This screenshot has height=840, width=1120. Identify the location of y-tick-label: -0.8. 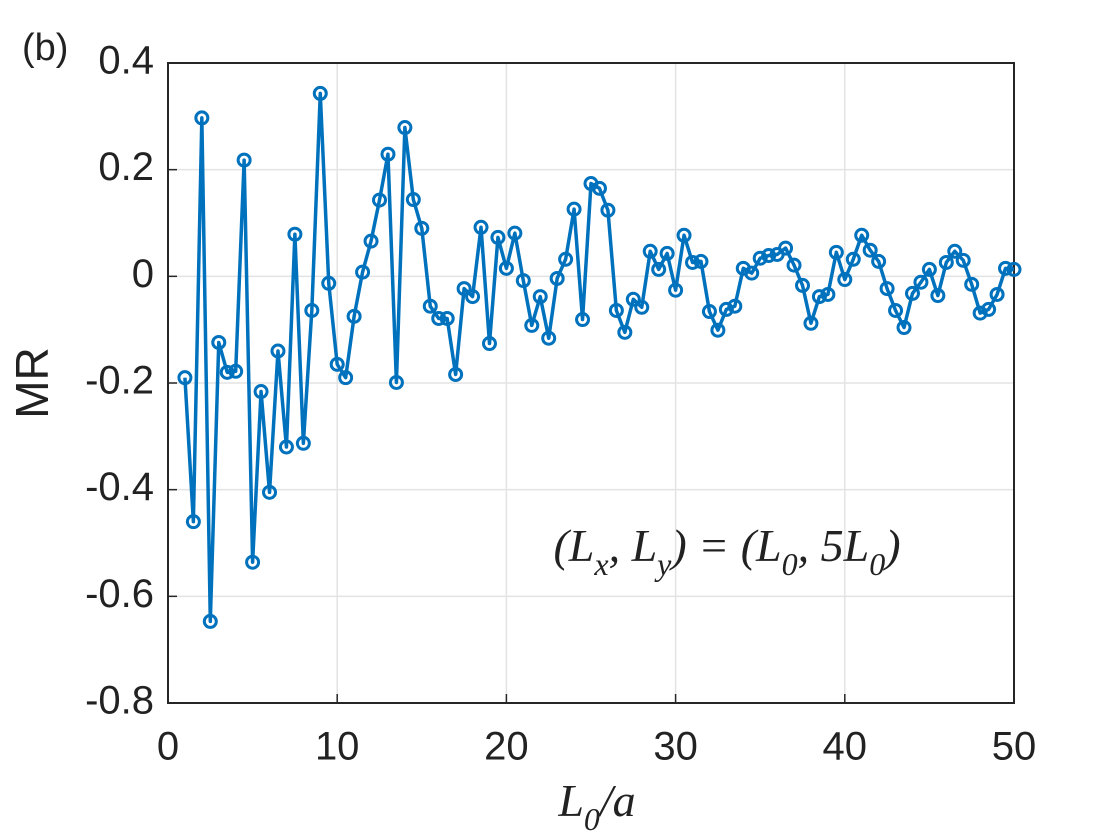
(119, 701).